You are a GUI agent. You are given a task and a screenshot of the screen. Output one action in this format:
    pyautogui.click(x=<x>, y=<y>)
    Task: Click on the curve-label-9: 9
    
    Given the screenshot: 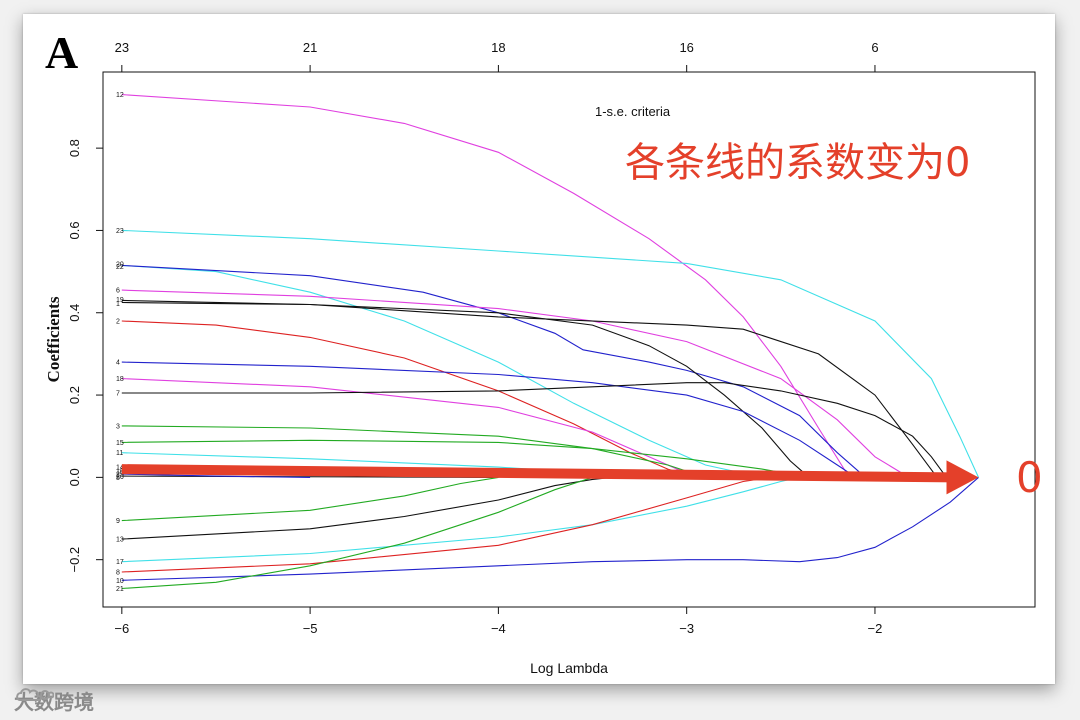 What is the action you would take?
    pyautogui.click(x=118, y=521)
    